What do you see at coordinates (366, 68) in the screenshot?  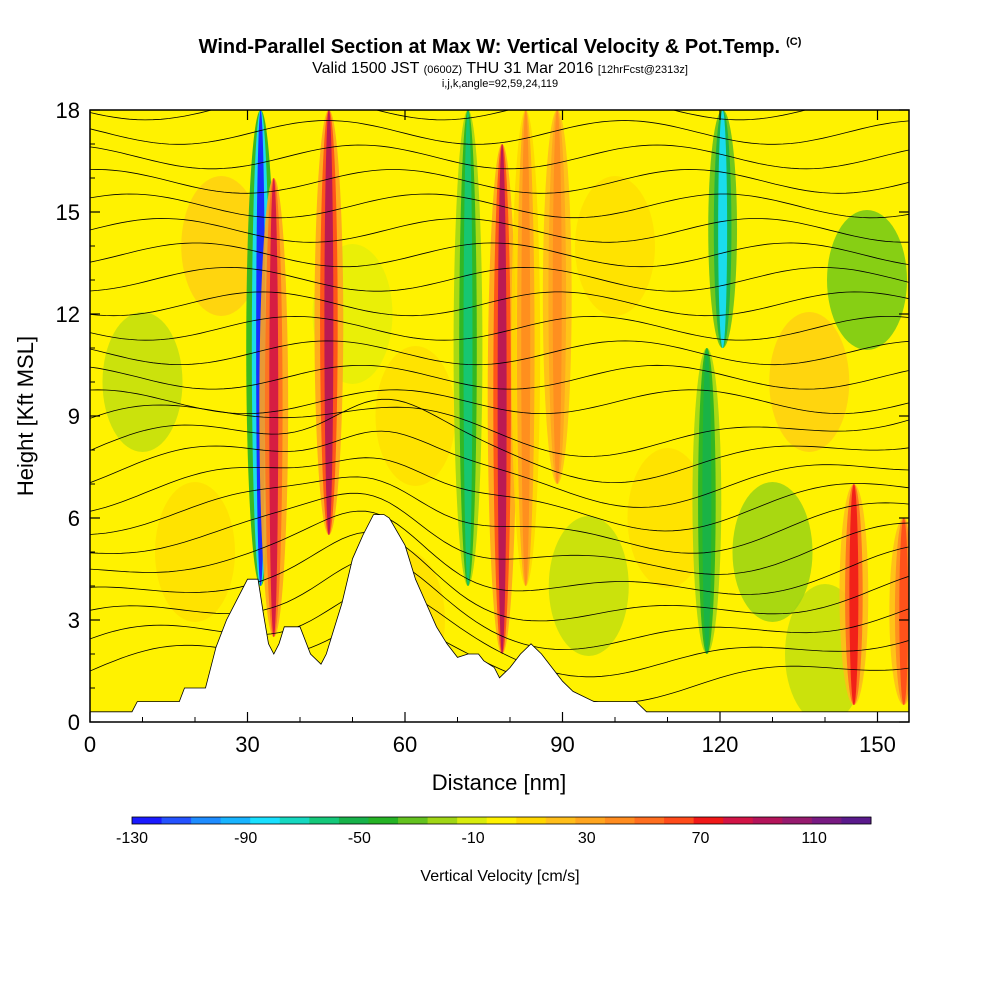 I see `valid-time: Valid 1500 JST` at bounding box center [366, 68].